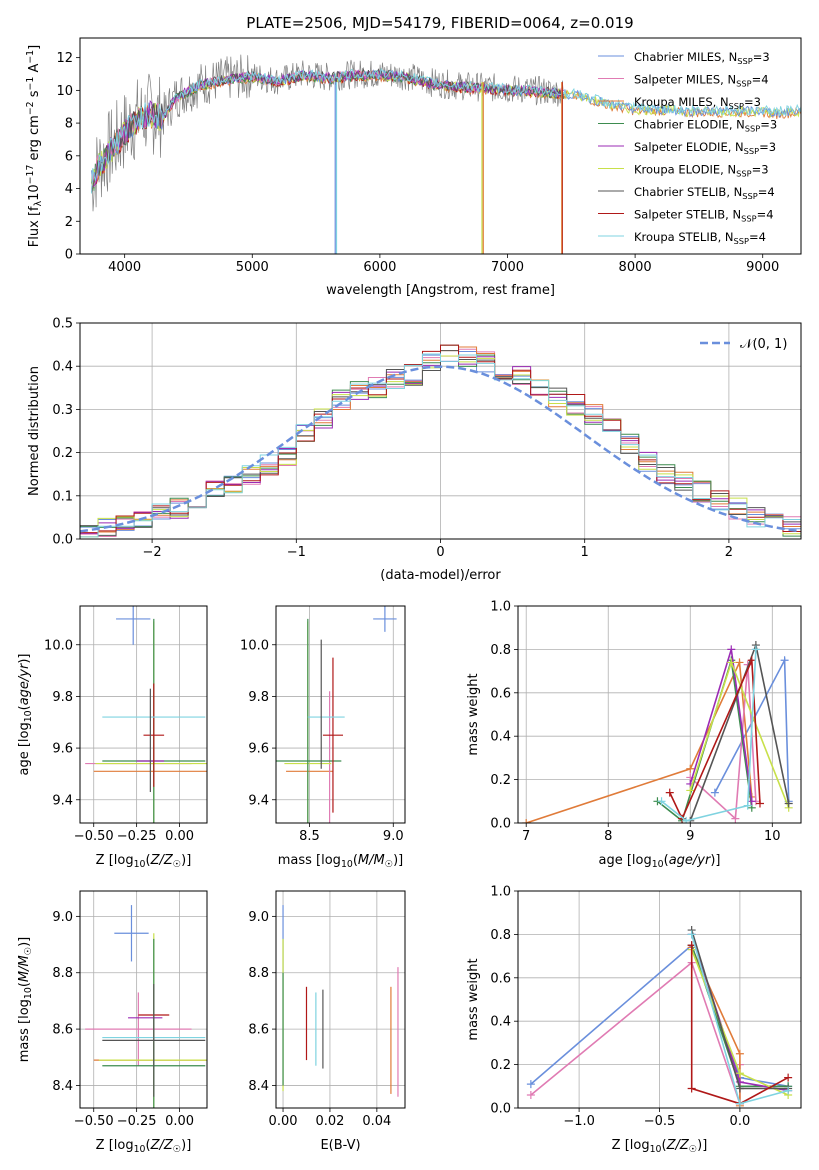 Image resolution: width=819 pixels, height=1170 pixels. I want to click on y-tick-label: 8.6, so click(62, 1030).